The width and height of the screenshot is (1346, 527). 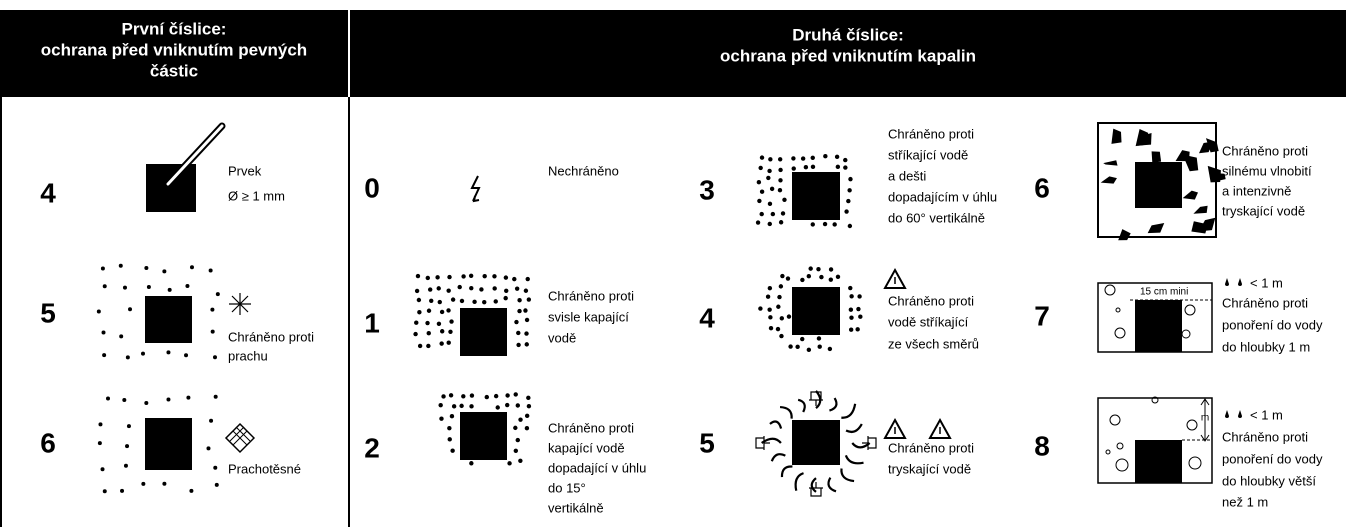 I want to click on digit: 1, so click(x=372, y=322).